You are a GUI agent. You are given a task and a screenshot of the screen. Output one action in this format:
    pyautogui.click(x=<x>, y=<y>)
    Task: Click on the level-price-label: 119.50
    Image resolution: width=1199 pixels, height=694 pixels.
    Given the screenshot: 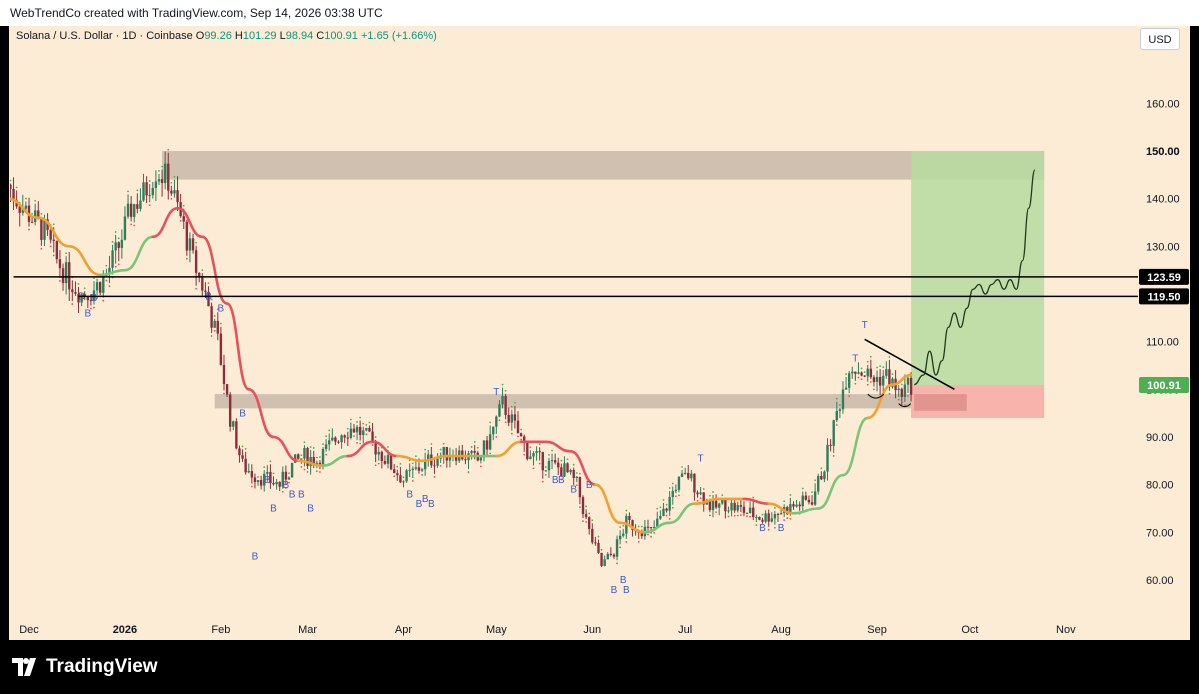 What is the action you would take?
    pyautogui.click(x=1163, y=297)
    